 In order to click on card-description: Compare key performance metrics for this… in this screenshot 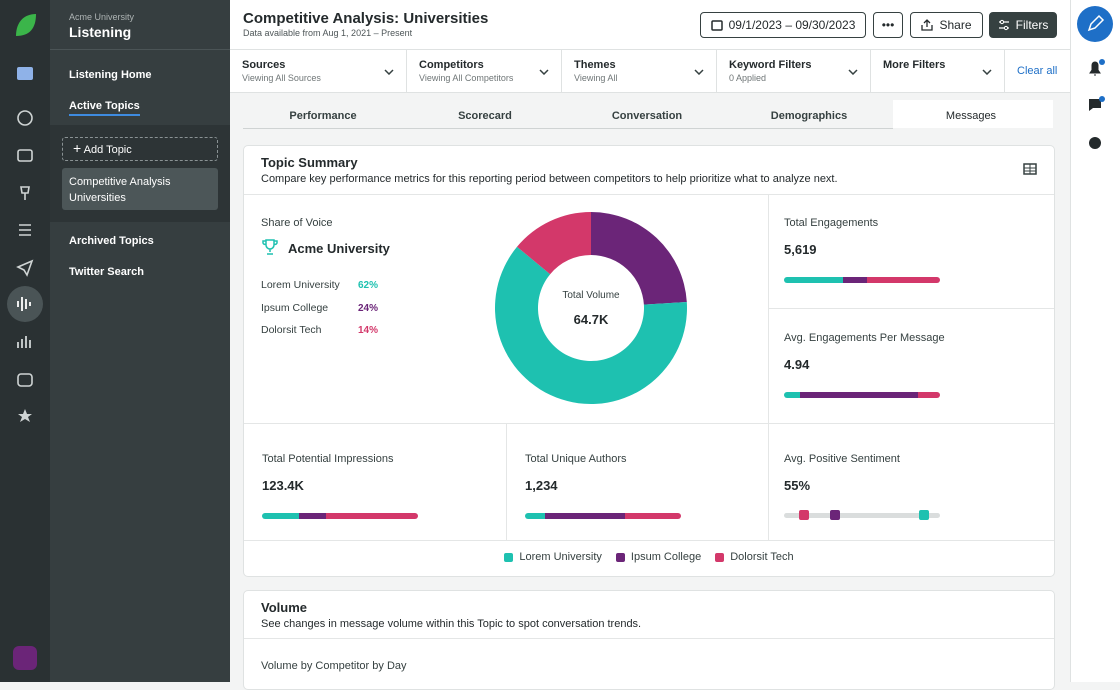, I will do `click(549, 179)`.